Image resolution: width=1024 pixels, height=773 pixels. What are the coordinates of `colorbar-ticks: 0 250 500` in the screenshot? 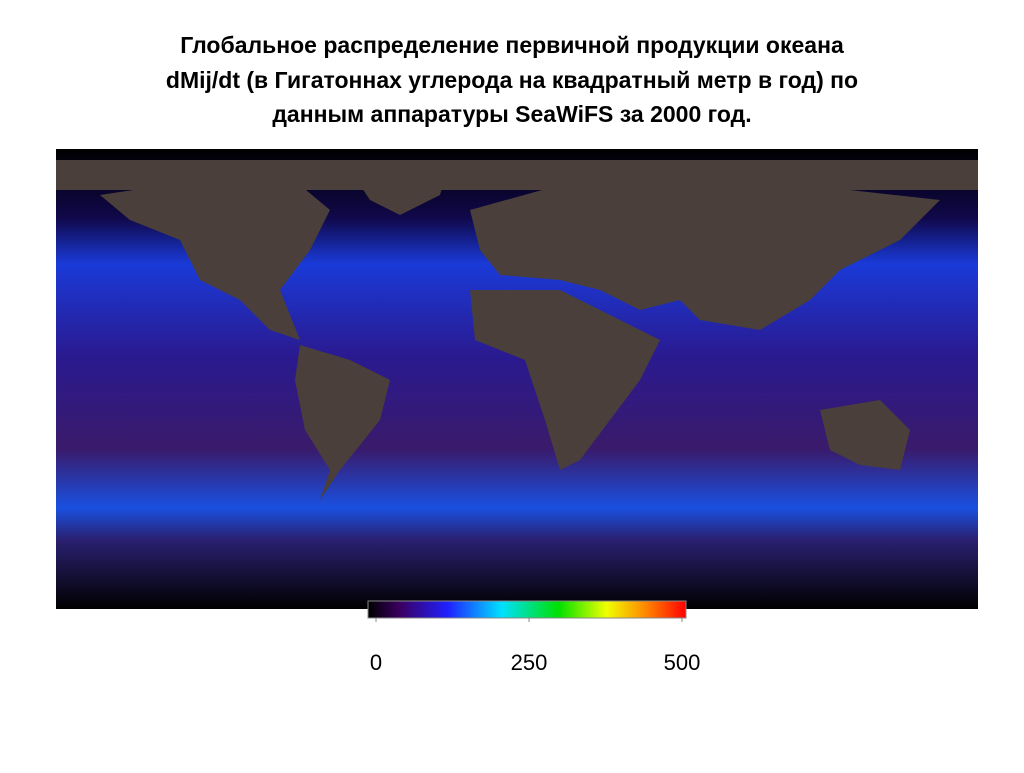 It's located at (535, 646).